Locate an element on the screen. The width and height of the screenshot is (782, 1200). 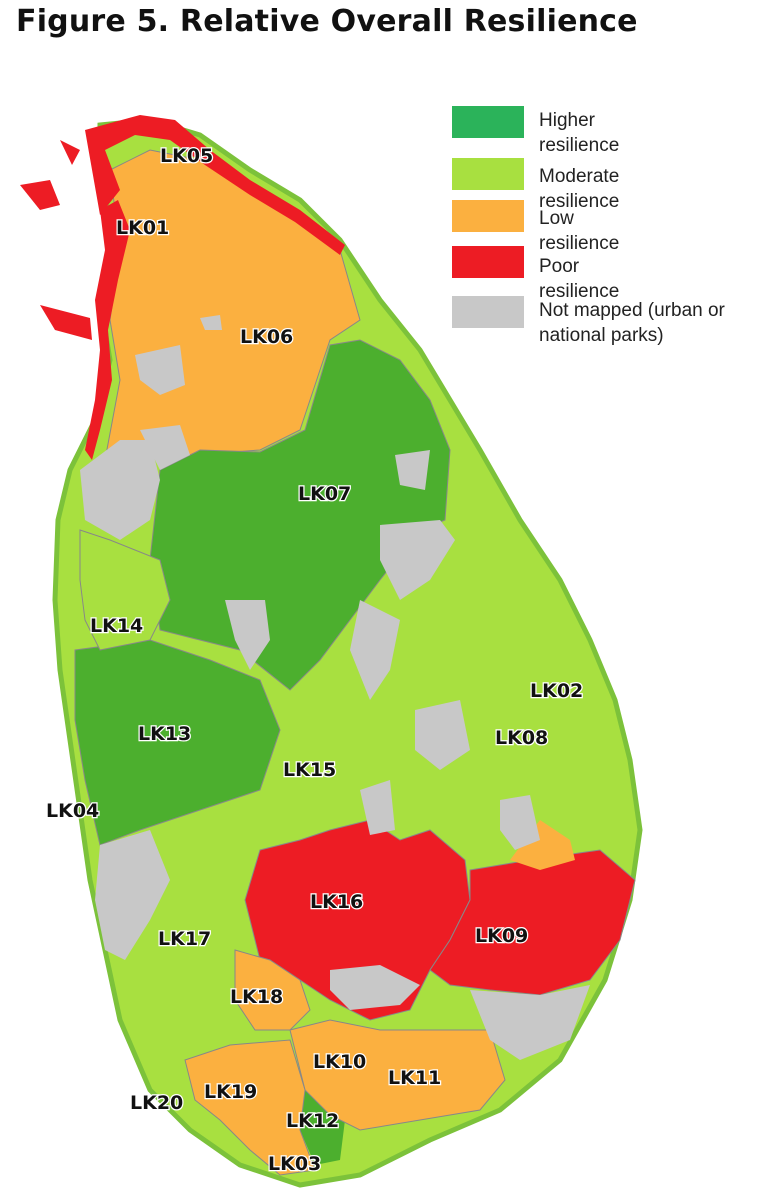
region-lk14 is located at coordinates (125, 590).